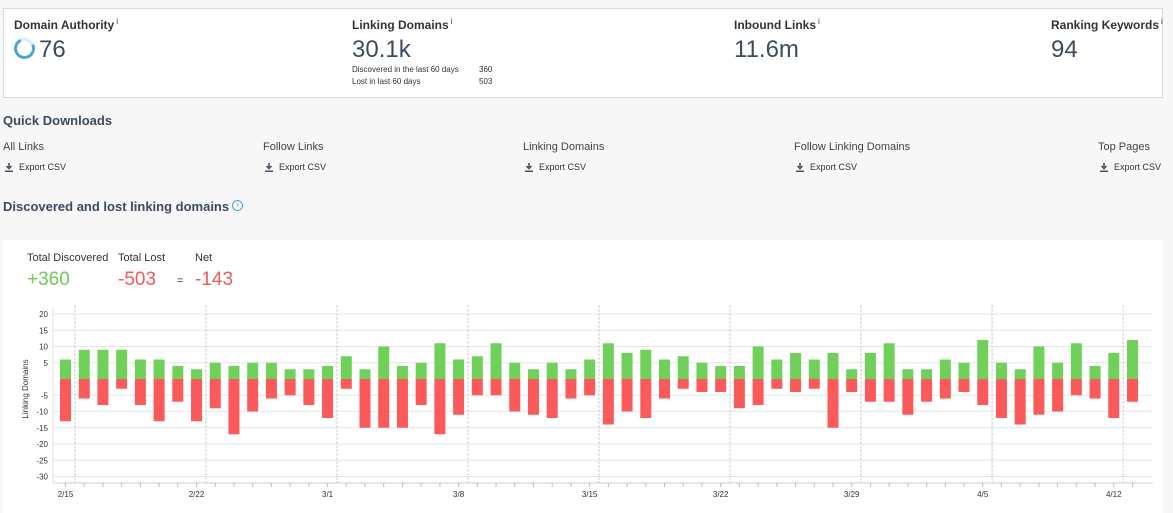  Describe the element at coordinates (34, 156) in the screenshot. I see `download-all-links: All Links Export CSV` at that location.